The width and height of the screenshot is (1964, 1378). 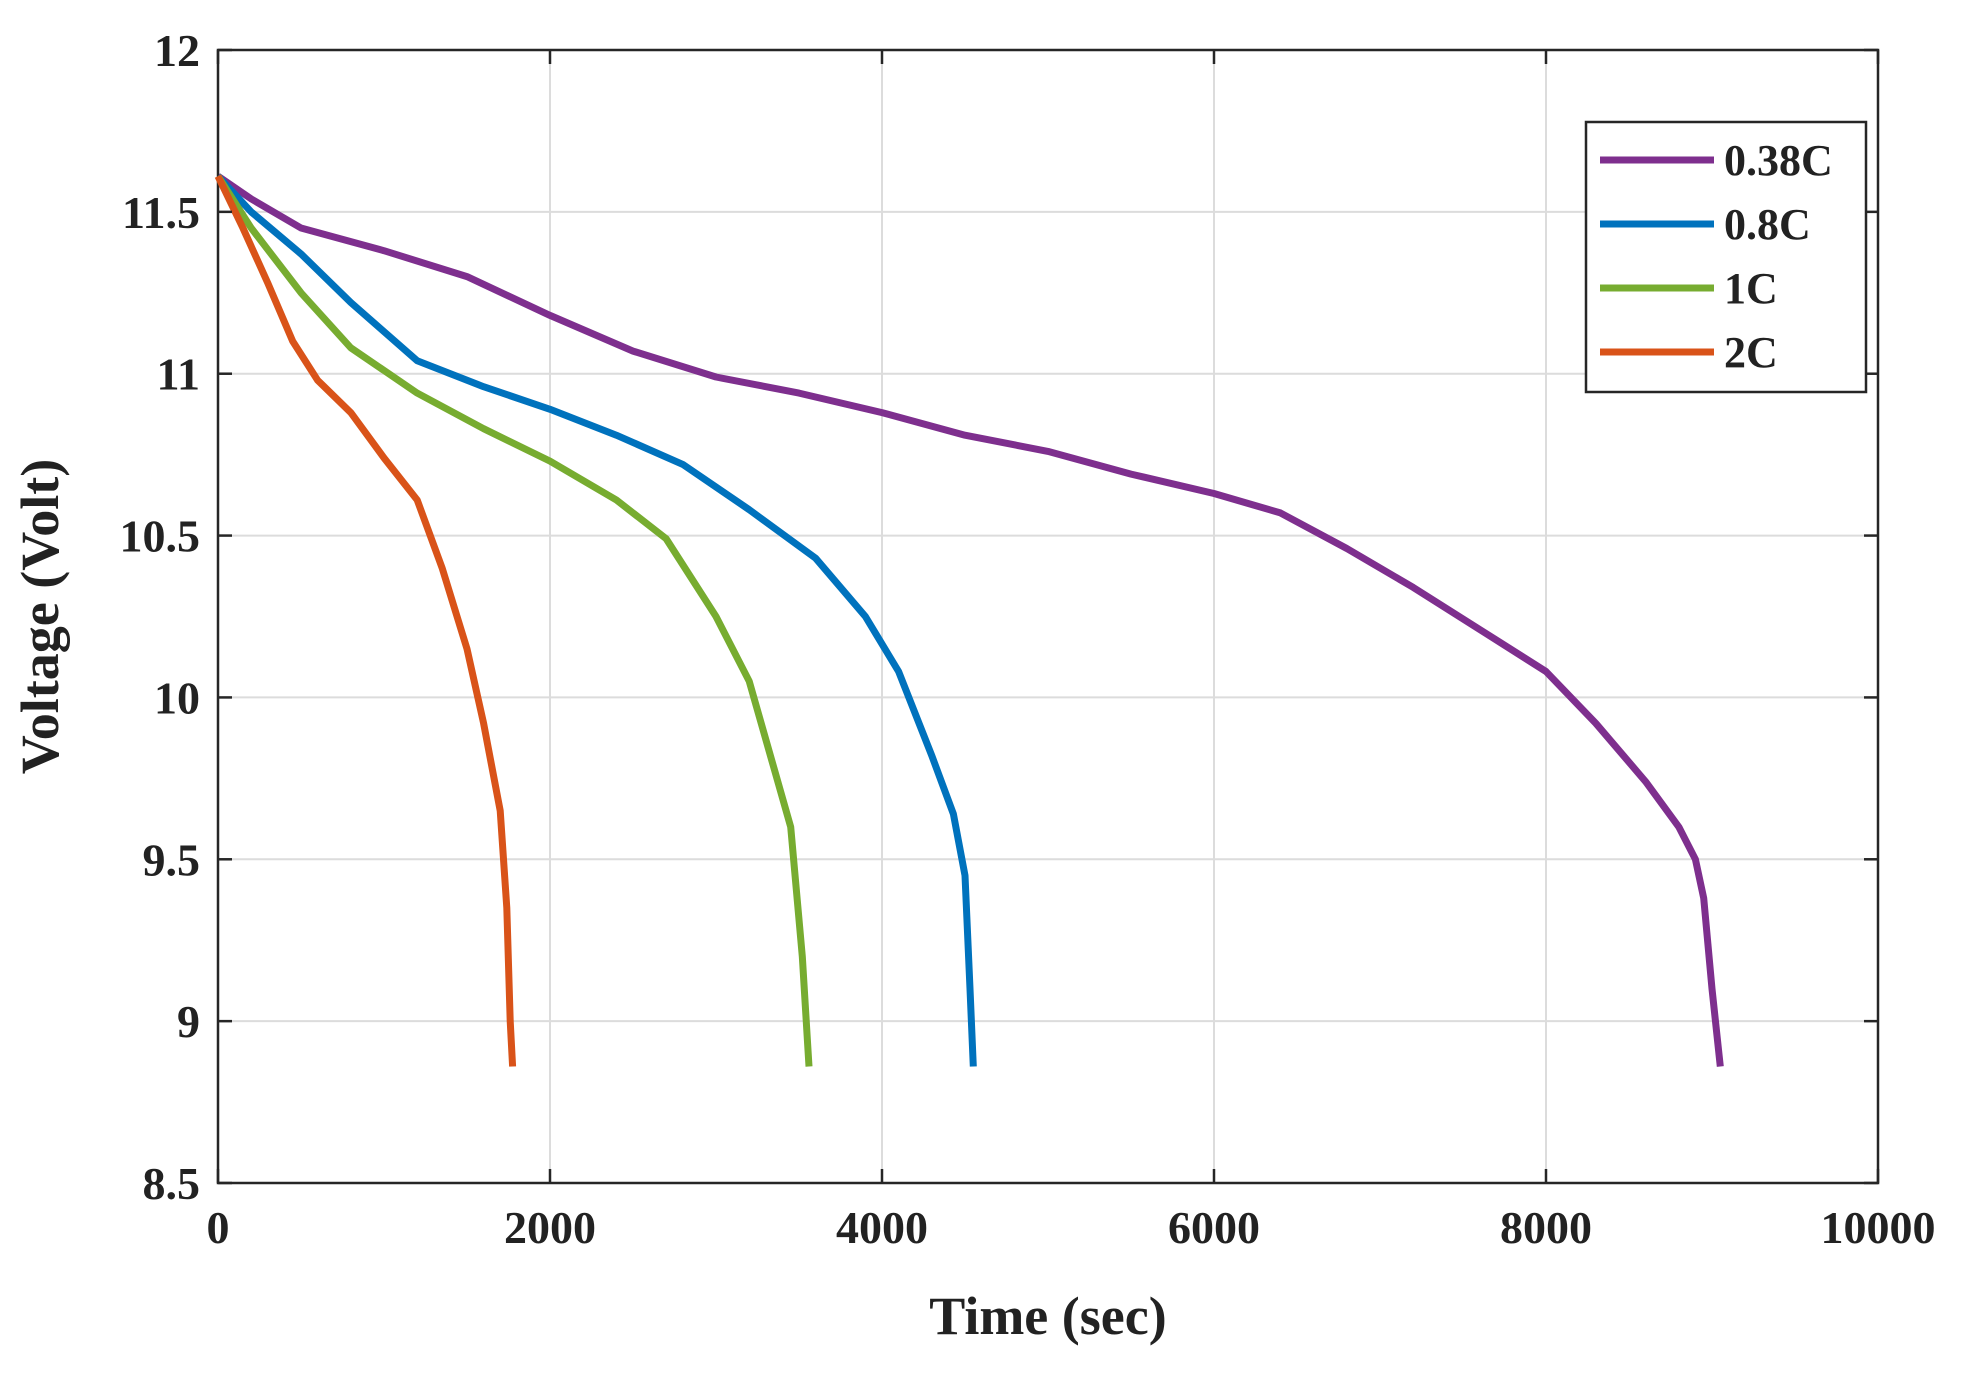 I want to click on legend-label-1C: 1C, so click(x=1751, y=288).